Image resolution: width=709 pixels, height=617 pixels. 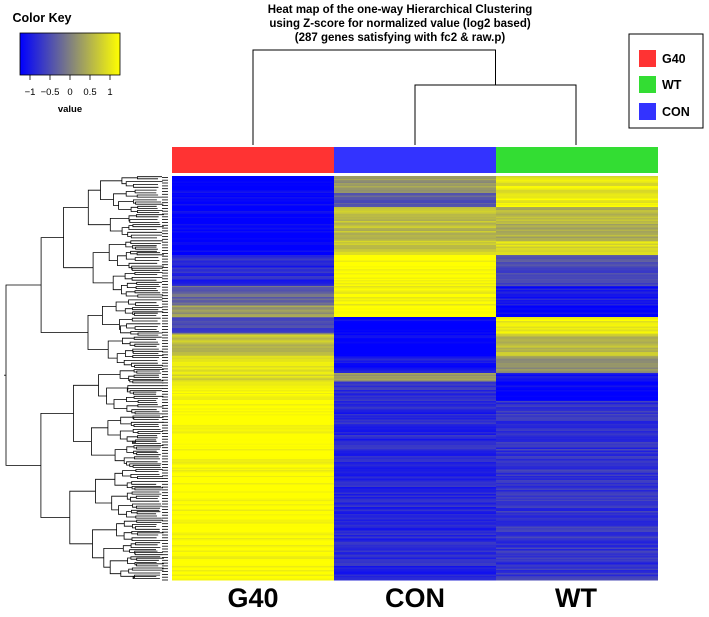 What do you see at coordinates (374, 97) in the screenshot?
I see `column-dendrogram-branch-root` at bounding box center [374, 97].